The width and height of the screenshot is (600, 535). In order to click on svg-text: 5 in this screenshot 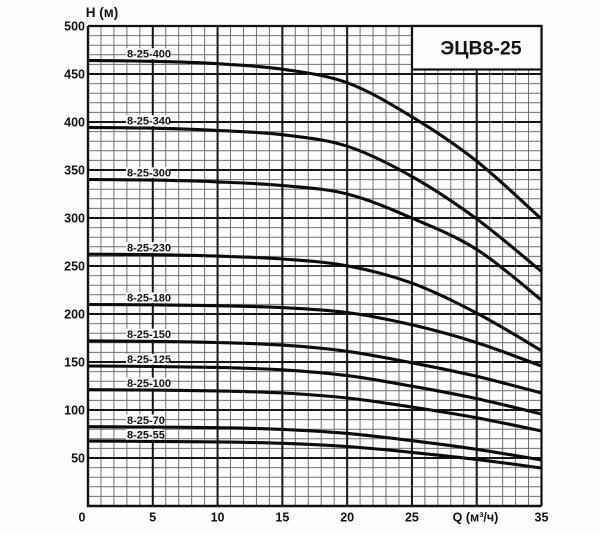, I will do `click(152, 518)`.